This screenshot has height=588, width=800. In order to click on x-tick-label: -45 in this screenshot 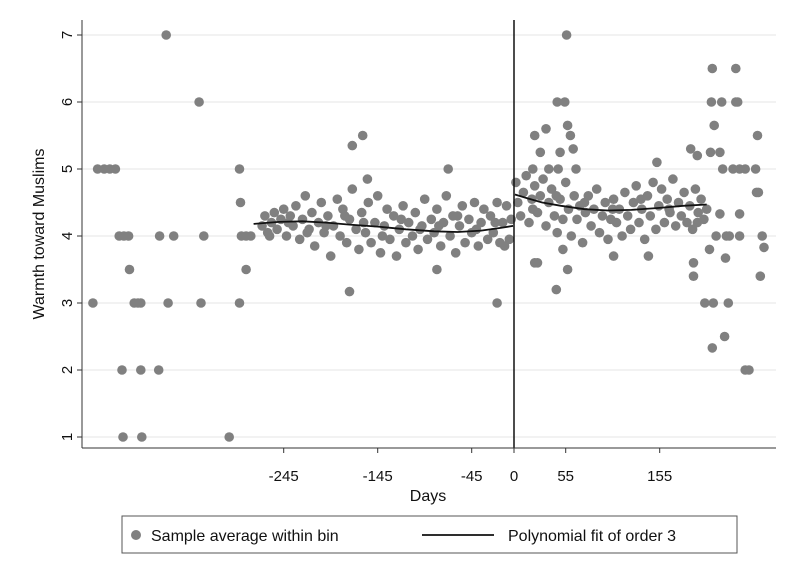, I will do `click(472, 476)`.